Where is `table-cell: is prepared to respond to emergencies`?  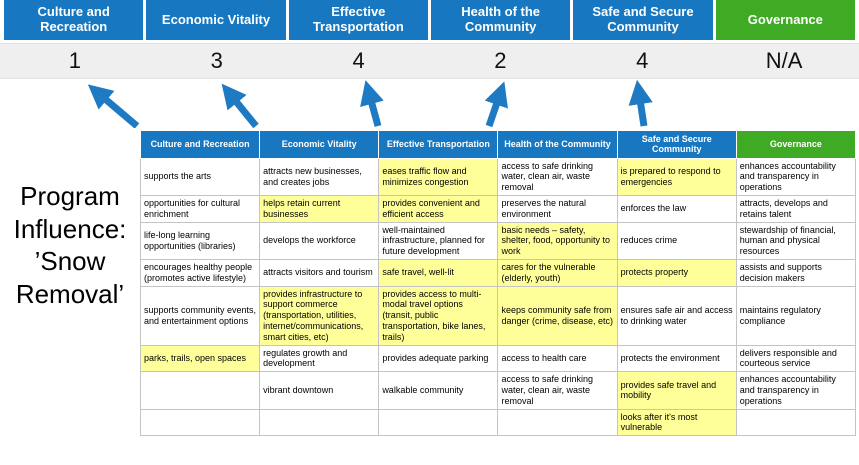
table-cell: is prepared to respond to emergencies is located at coordinates (676, 177).